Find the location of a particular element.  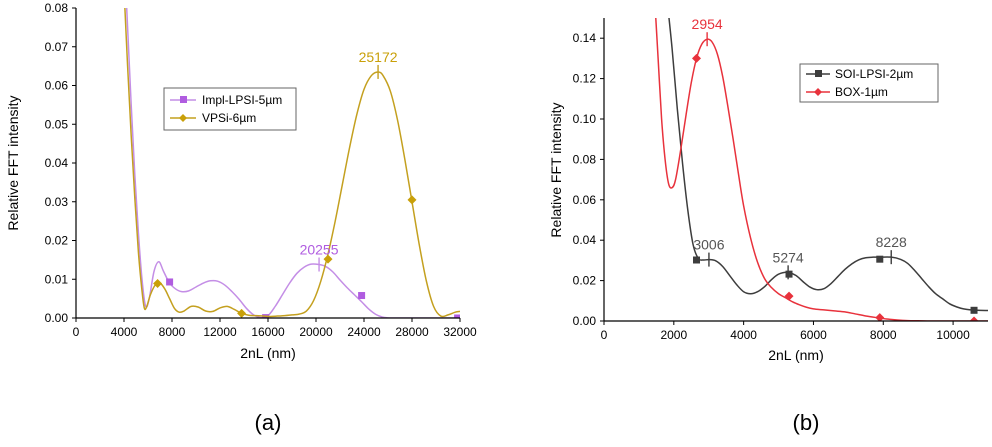

y-tick-label: 0.12 is located at coordinates (585, 79).